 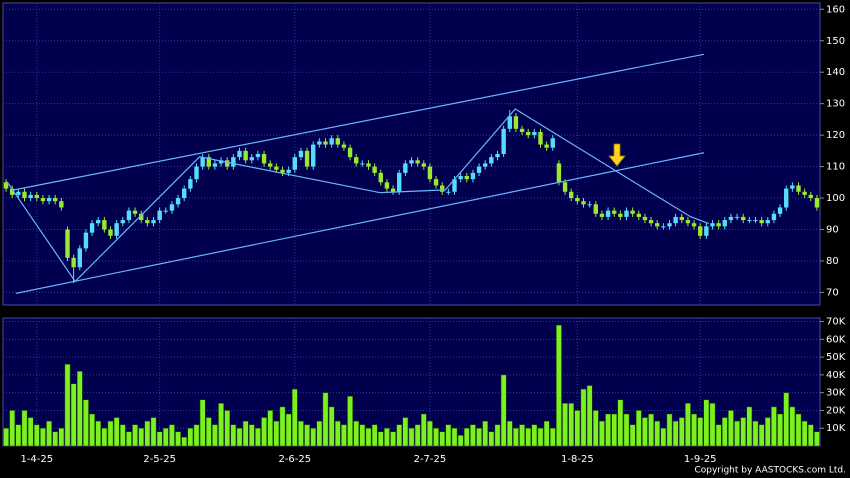 What do you see at coordinates (835, 198) in the screenshot?
I see `y-tick-label: 100` at bounding box center [835, 198].